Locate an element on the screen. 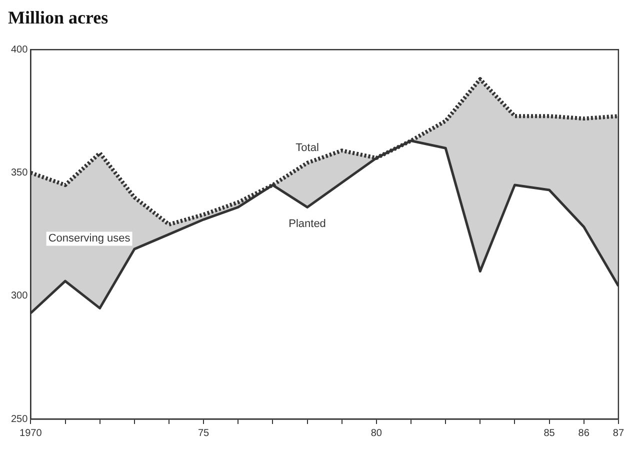 The height and width of the screenshot is (450, 635). x-tick-label: 87 is located at coordinates (618, 433).